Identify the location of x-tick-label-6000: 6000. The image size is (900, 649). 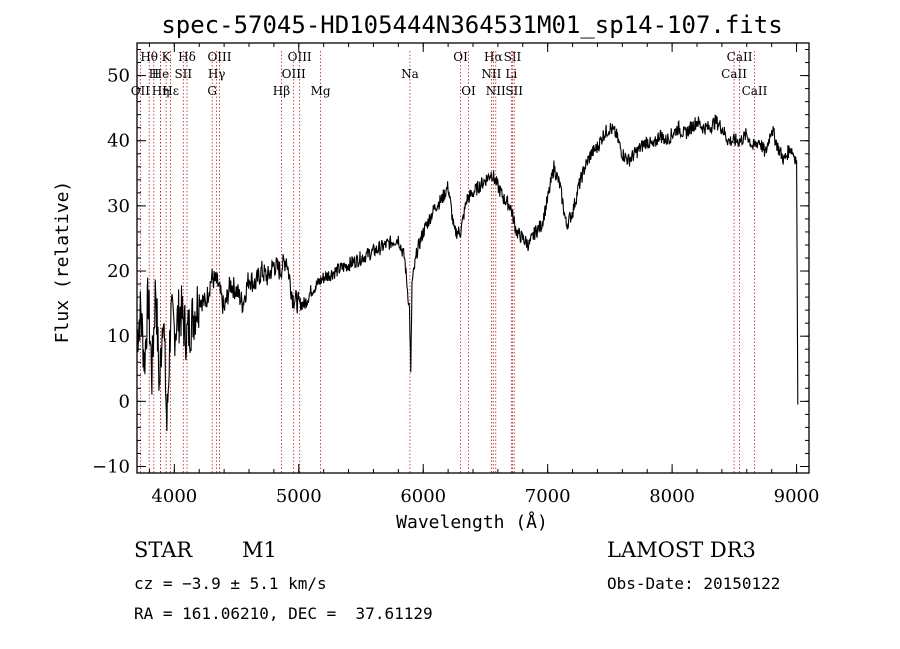
(423, 496).